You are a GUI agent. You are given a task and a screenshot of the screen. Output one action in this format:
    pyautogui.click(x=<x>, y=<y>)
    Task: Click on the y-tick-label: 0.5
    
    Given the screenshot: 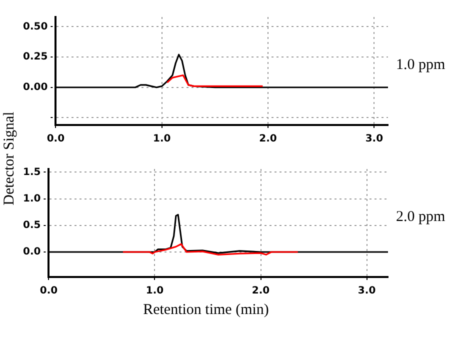 What is the action you would take?
    pyautogui.click(x=31, y=225)
    